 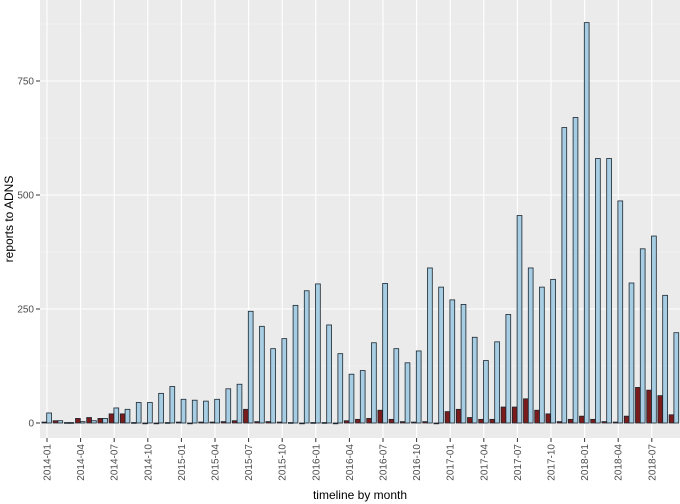 What do you see at coordinates (115, 462) in the screenshot?
I see `x-tick-label: 2014-07` at bounding box center [115, 462].